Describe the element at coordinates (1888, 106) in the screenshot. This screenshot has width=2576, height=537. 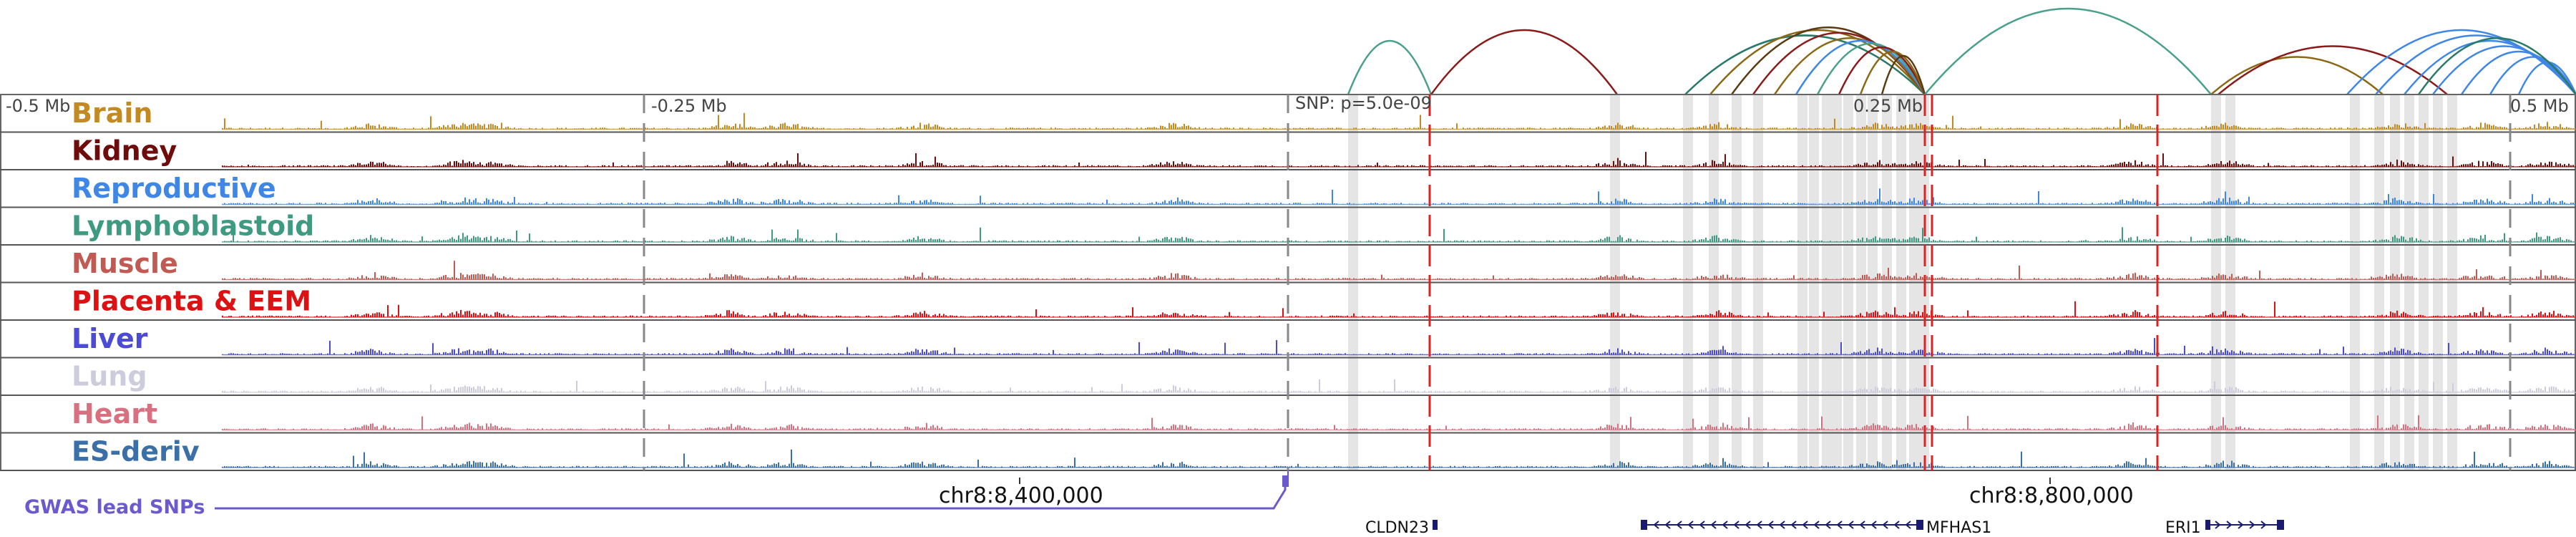
I see `axis-label-q3: 0.25 Mb` at that location.